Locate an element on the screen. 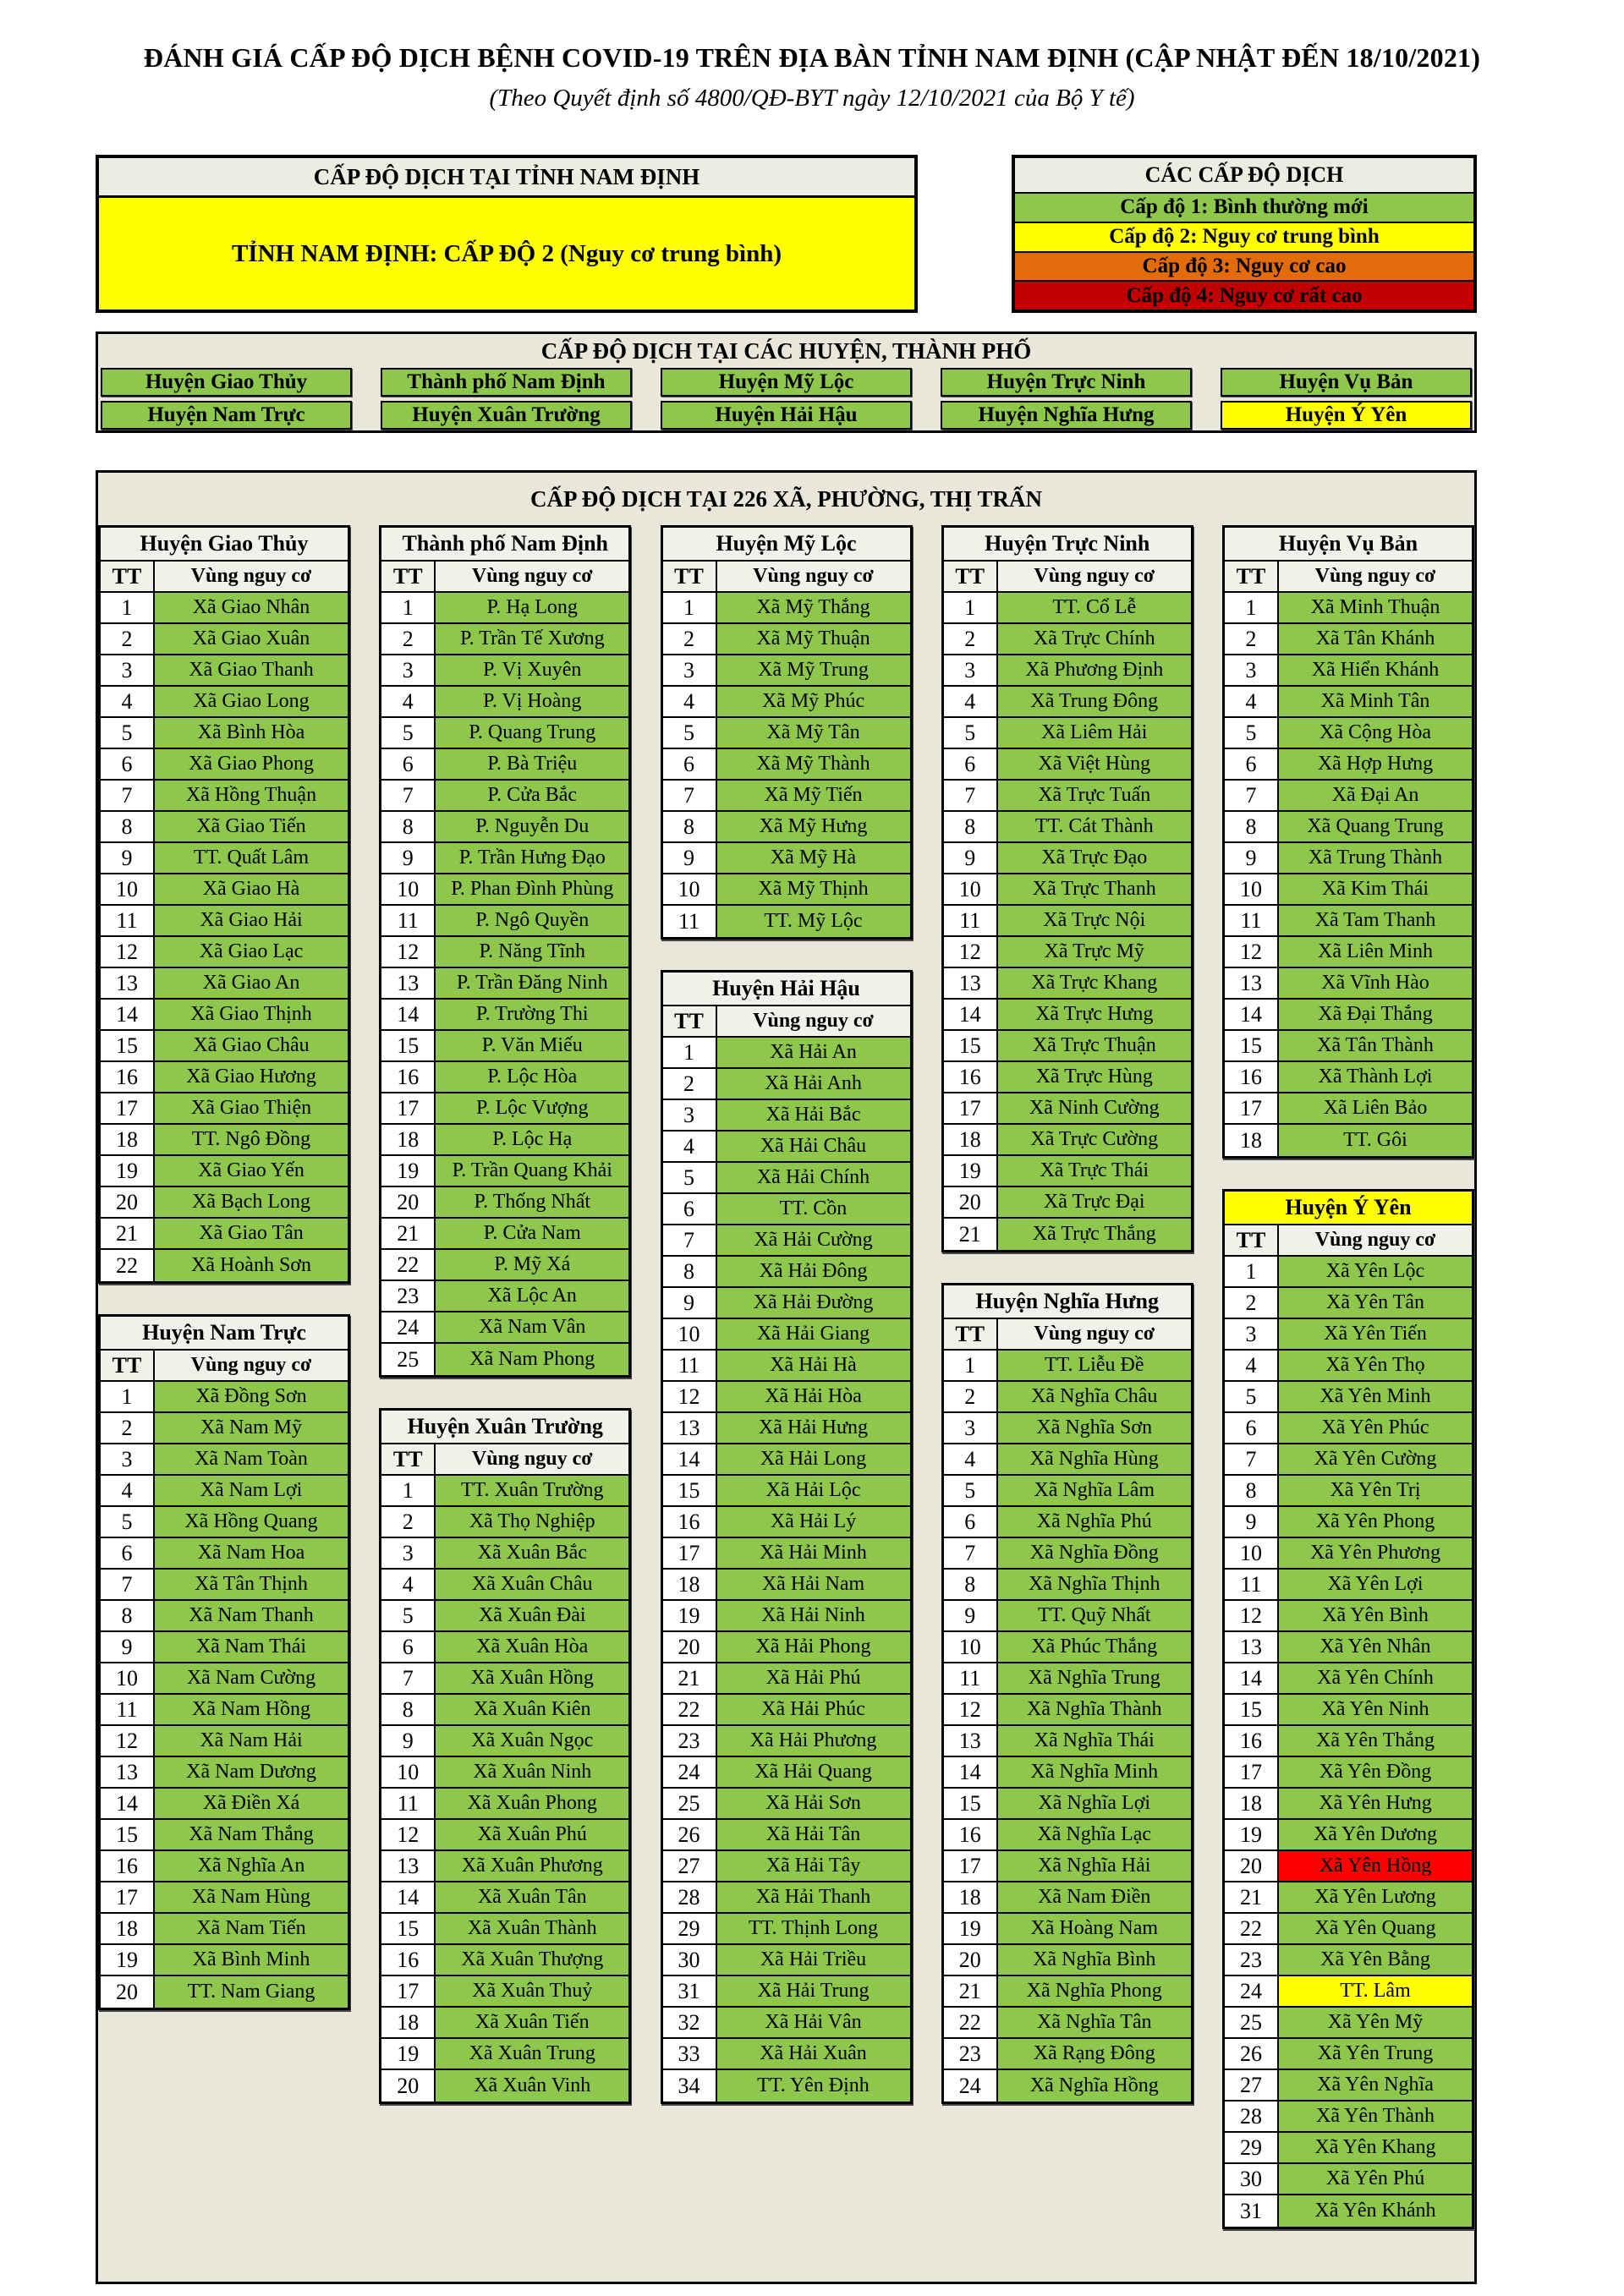  table-row: 4 Xã Trung Đông is located at coordinates (1067, 702).